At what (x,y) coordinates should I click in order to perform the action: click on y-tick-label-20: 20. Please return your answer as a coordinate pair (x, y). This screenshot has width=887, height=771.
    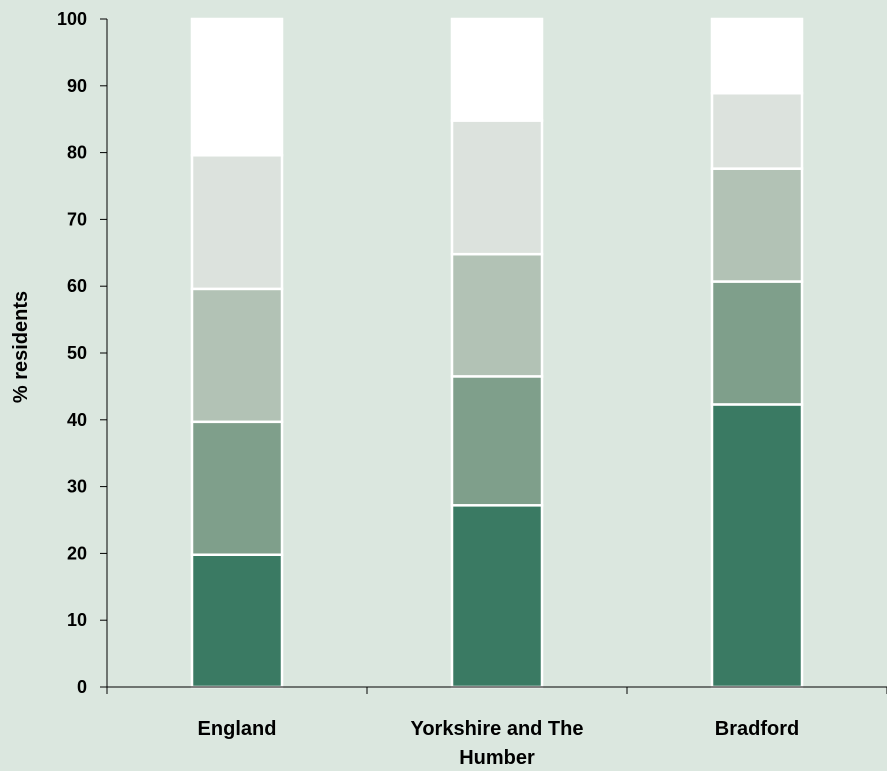
    Looking at the image, I should click on (77, 553).